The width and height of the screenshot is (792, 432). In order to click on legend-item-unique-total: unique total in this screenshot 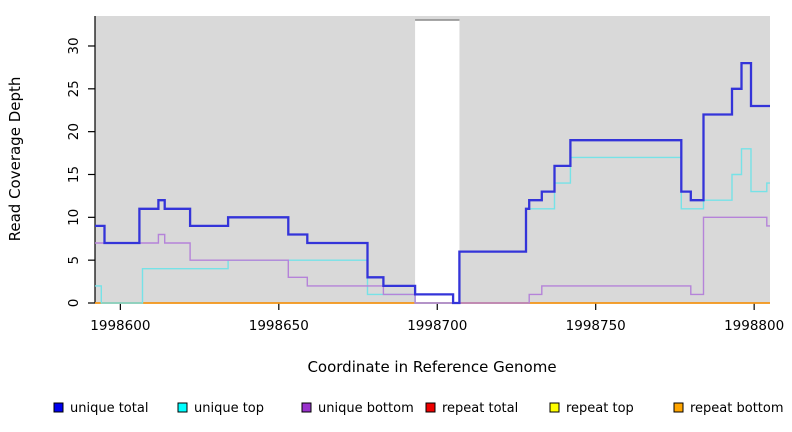, I will do `click(100, 408)`.